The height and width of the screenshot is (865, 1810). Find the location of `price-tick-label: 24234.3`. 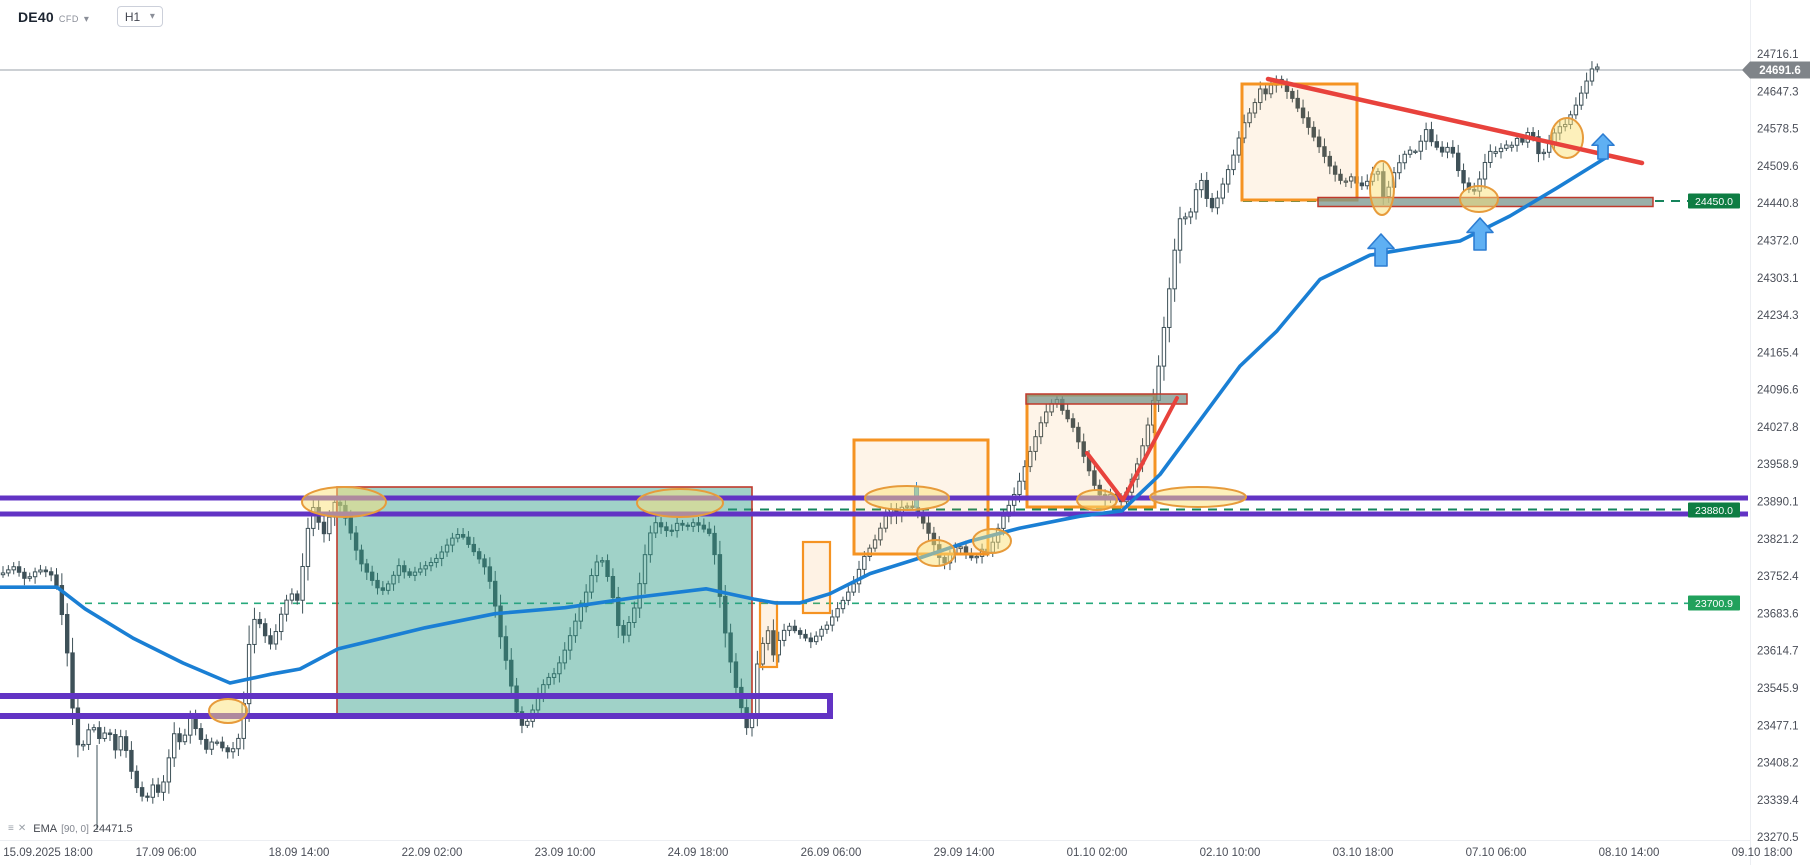

price-tick-label: 24234.3 is located at coordinates (1778, 316).